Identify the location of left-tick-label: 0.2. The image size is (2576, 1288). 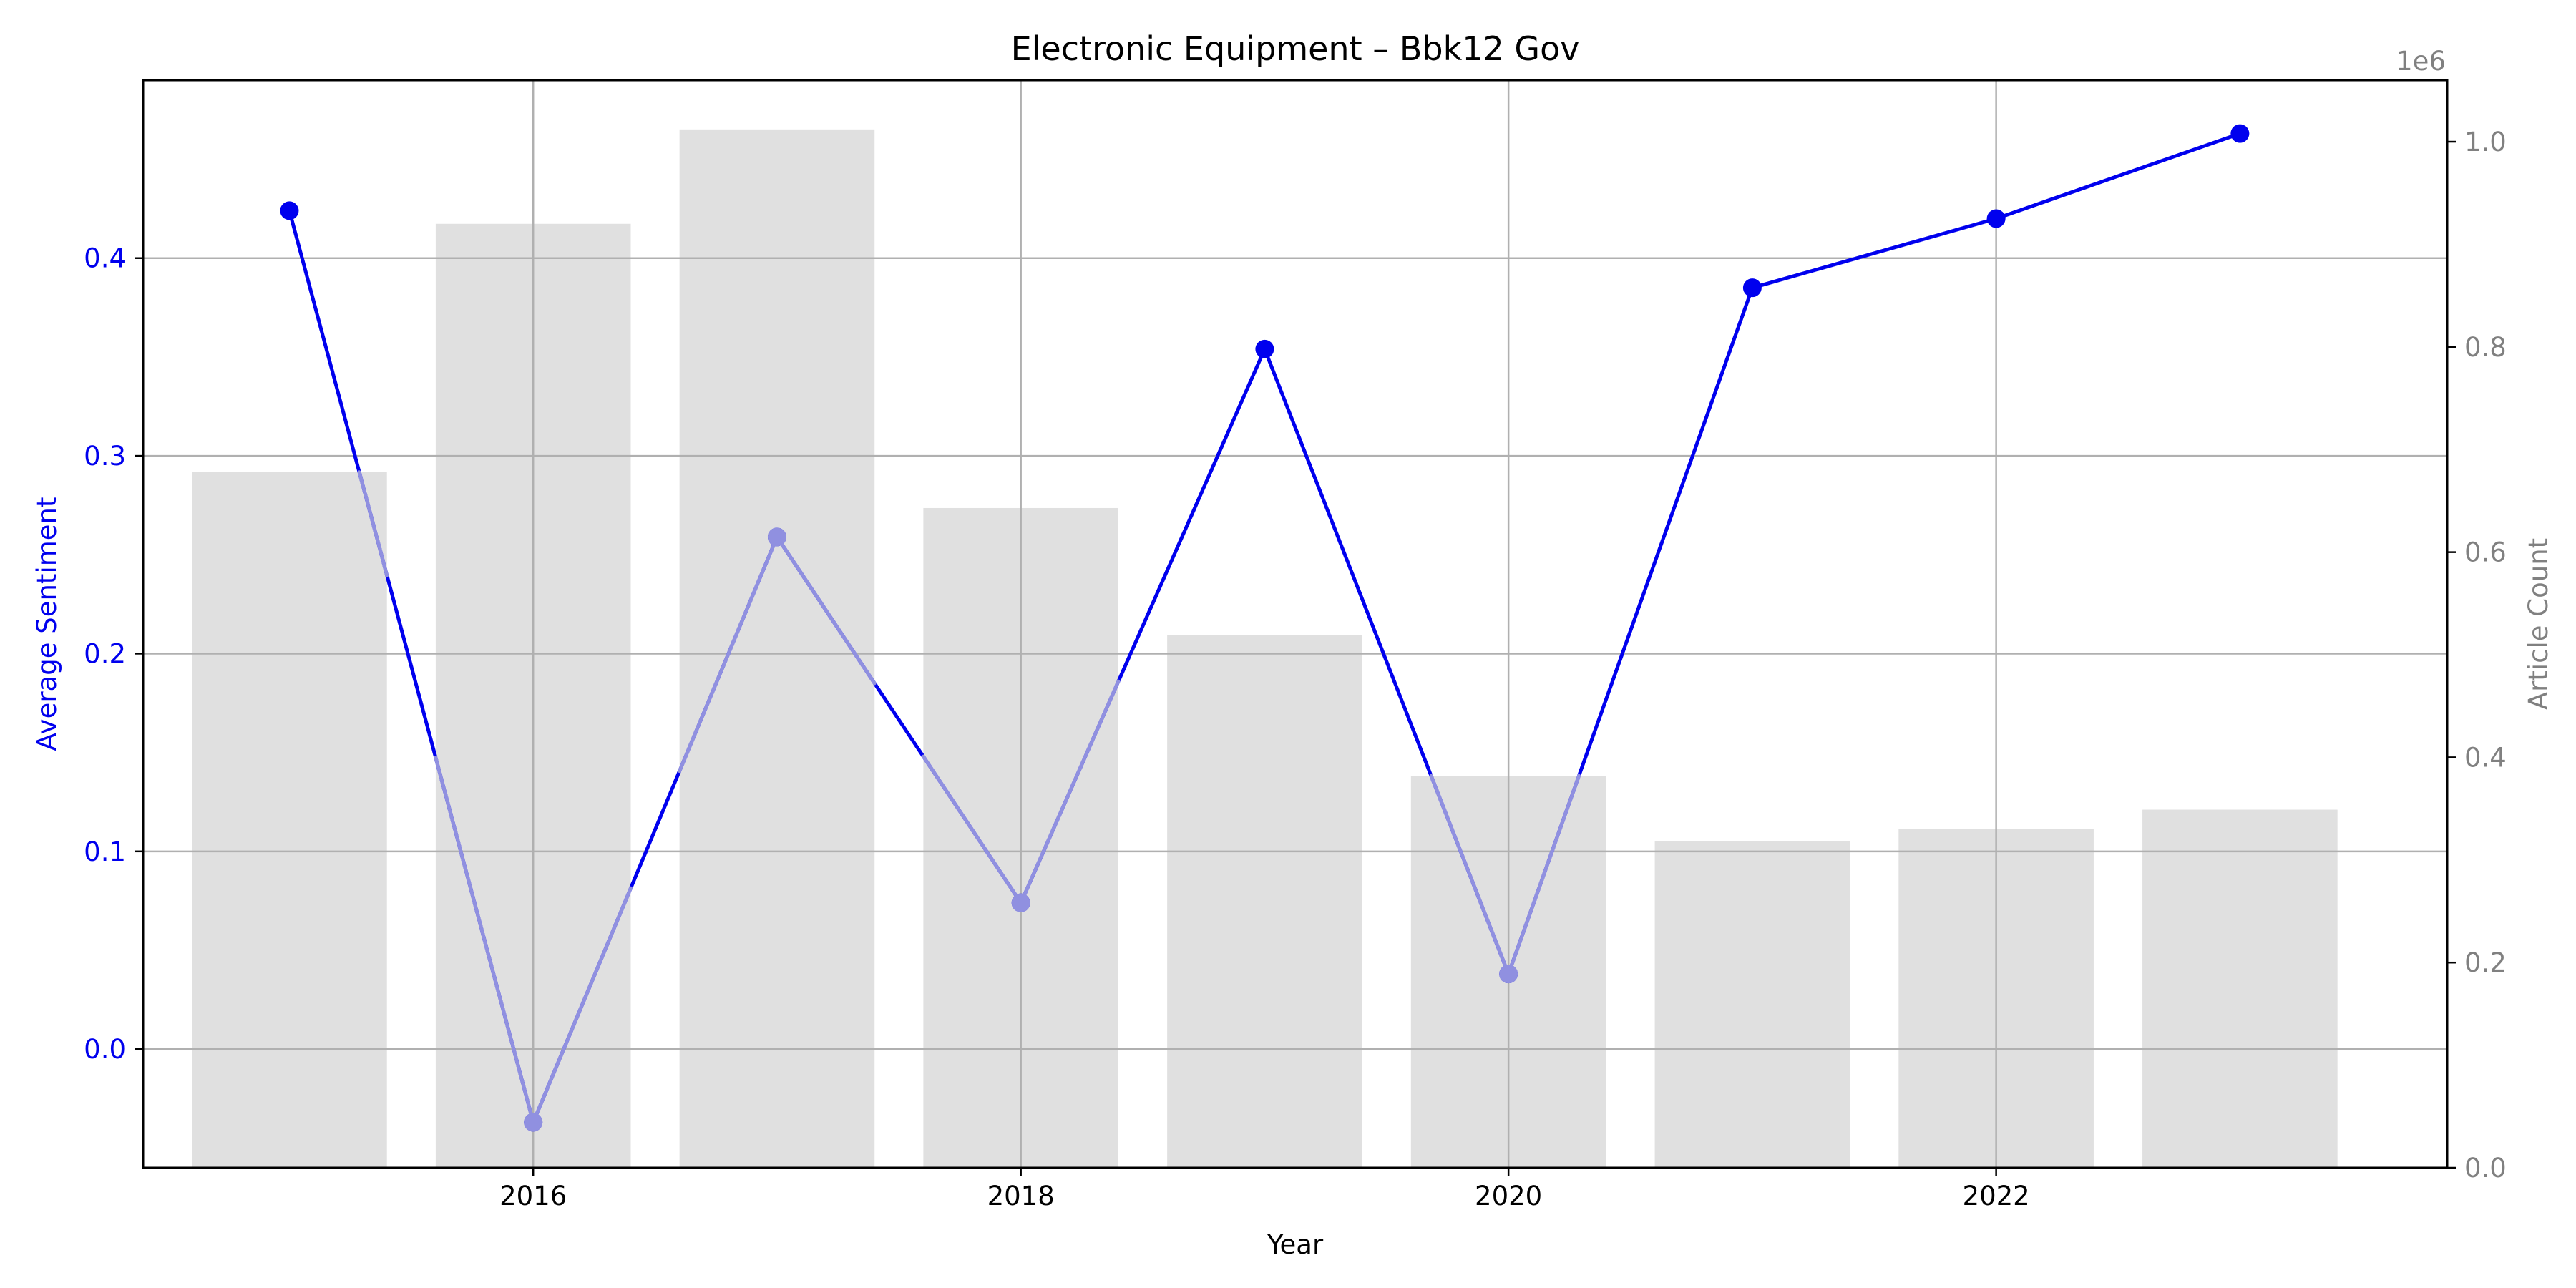
(105, 653).